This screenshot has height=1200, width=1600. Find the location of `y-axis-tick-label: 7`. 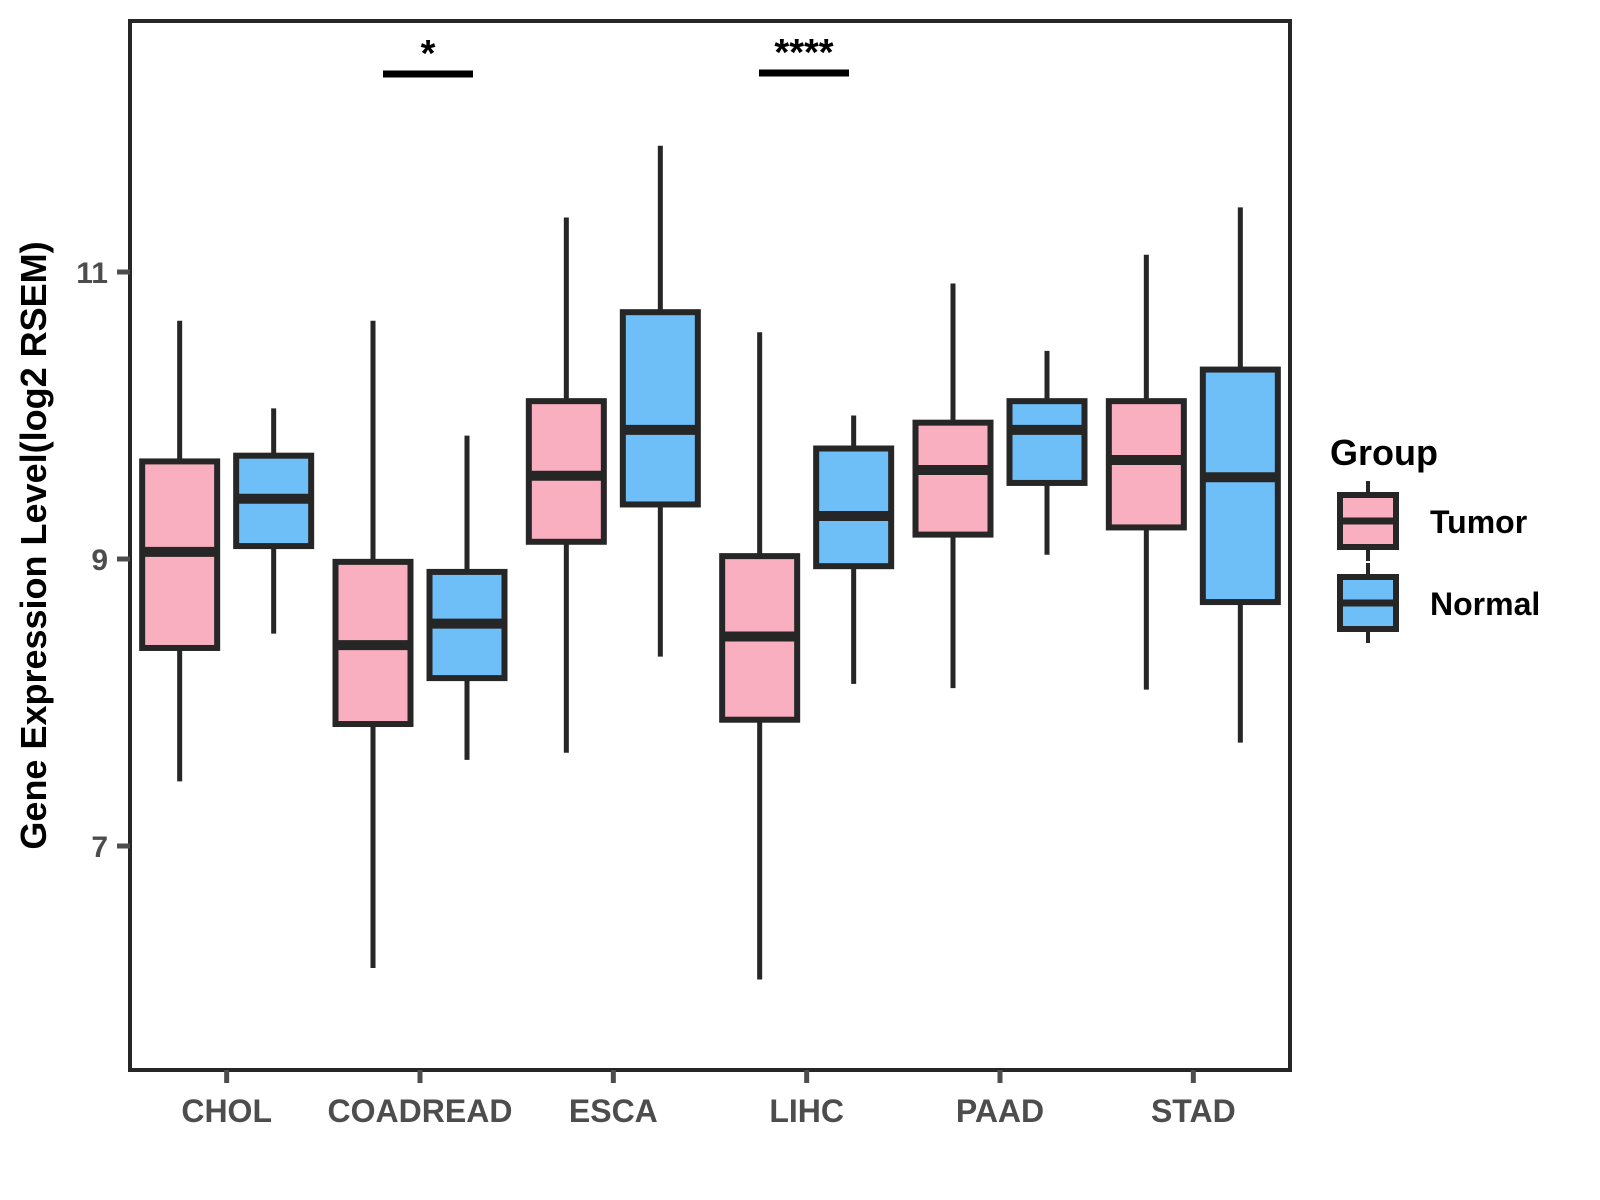

y-axis-tick-label: 7 is located at coordinates (99, 847).